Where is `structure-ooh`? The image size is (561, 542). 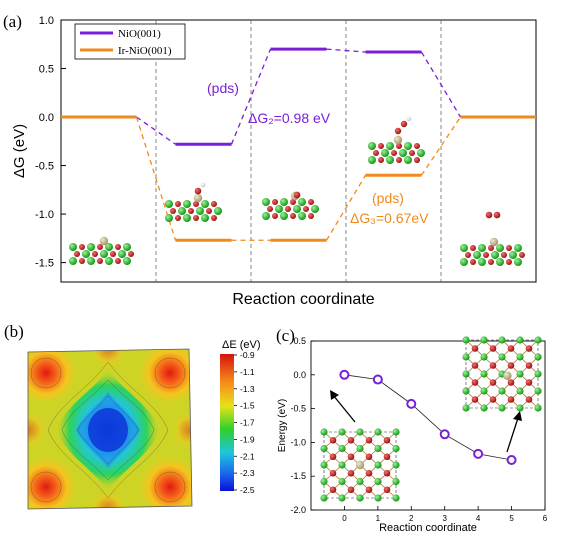 structure-ooh is located at coordinates (396, 140).